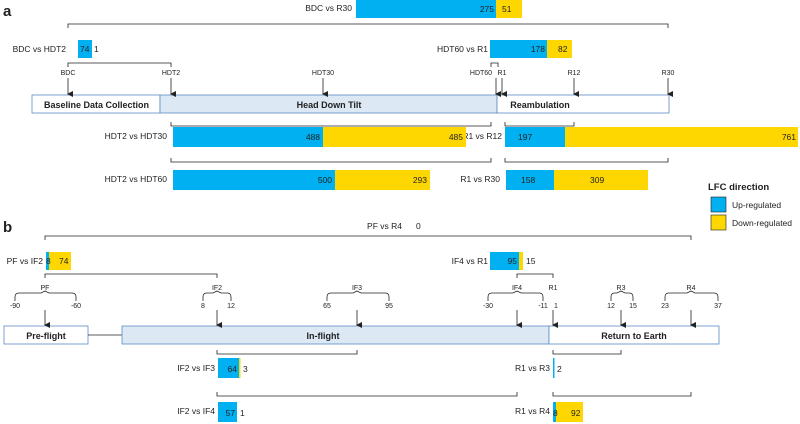 This screenshot has width=800, height=424. Describe the element at coordinates (518, 49) in the screenshot. I see `bar-hdt60-r1-up` at that location.